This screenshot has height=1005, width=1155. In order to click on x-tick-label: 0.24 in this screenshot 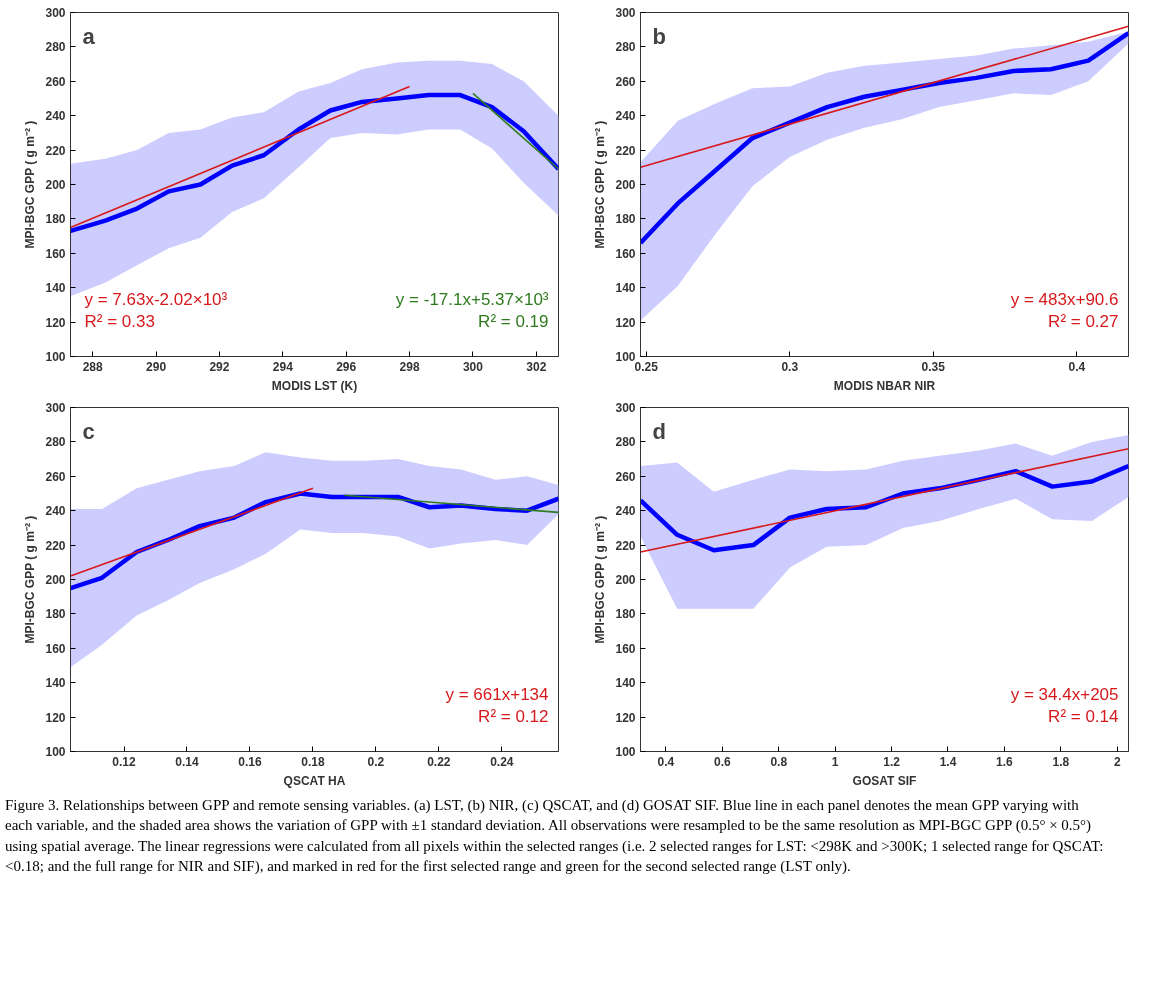, I will do `click(502, 761)`.